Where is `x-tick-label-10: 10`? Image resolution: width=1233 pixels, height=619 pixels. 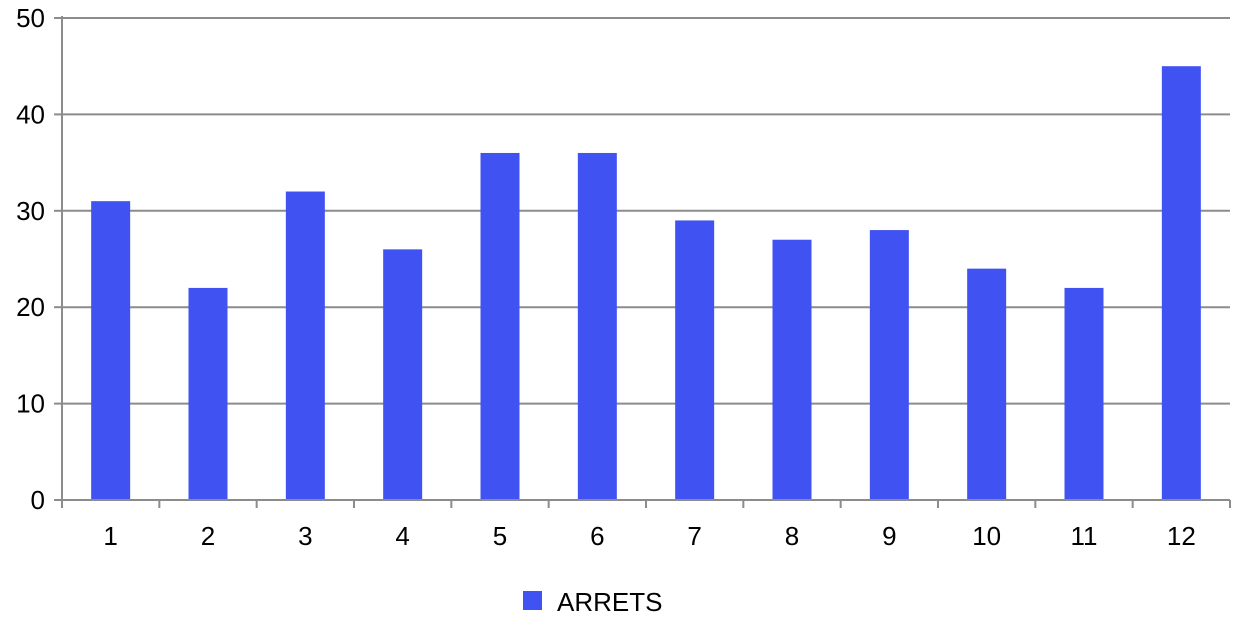
x-tick-label-10: 10 is located at coordinates (986, 536).